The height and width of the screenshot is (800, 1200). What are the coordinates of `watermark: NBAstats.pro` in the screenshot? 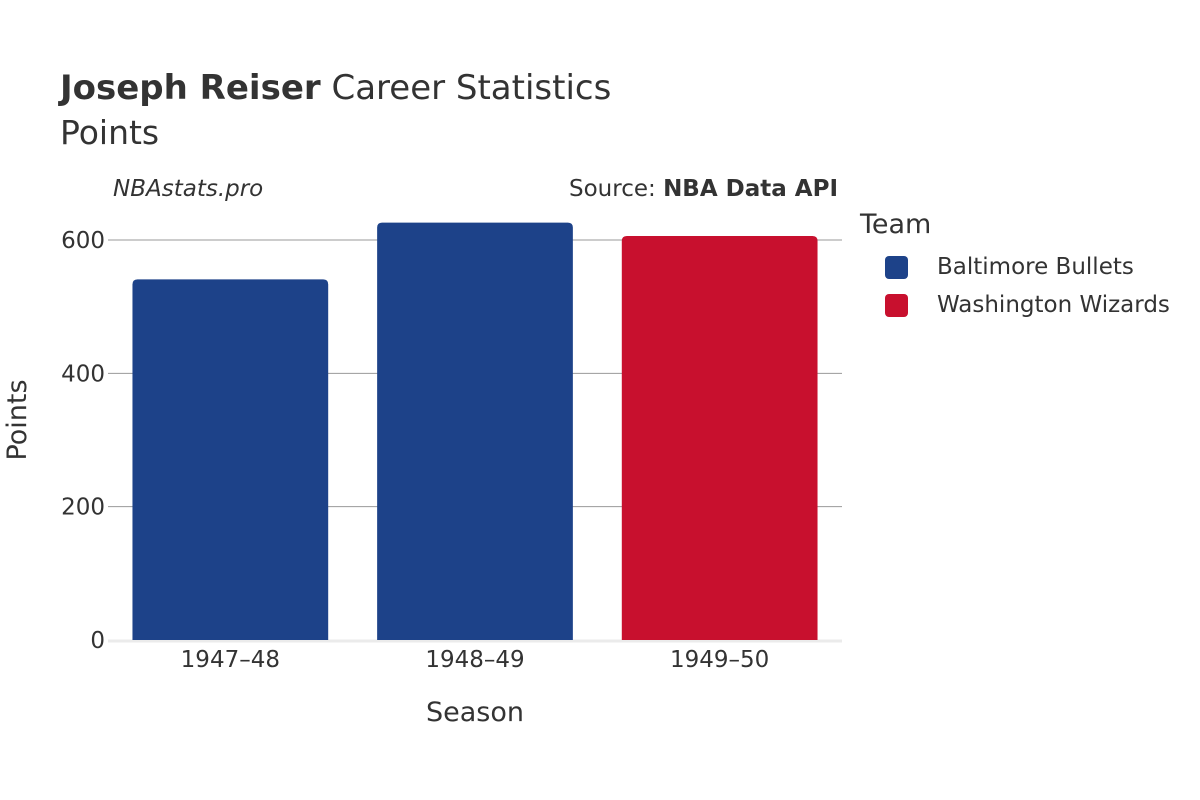 It's located at (188, 189).